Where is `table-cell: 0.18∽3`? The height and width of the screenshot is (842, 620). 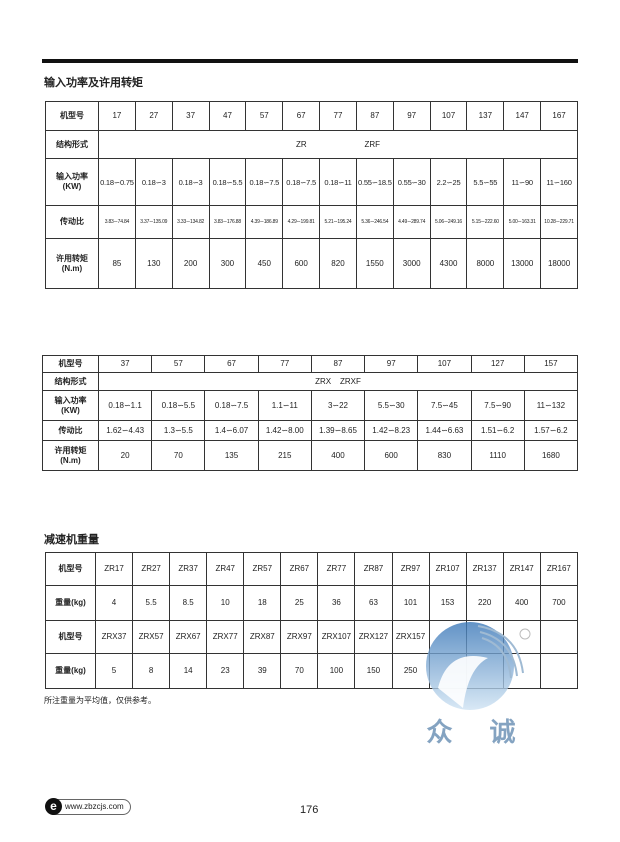
table-cell: 0.18∽3 is located at coordinates (153, 182).